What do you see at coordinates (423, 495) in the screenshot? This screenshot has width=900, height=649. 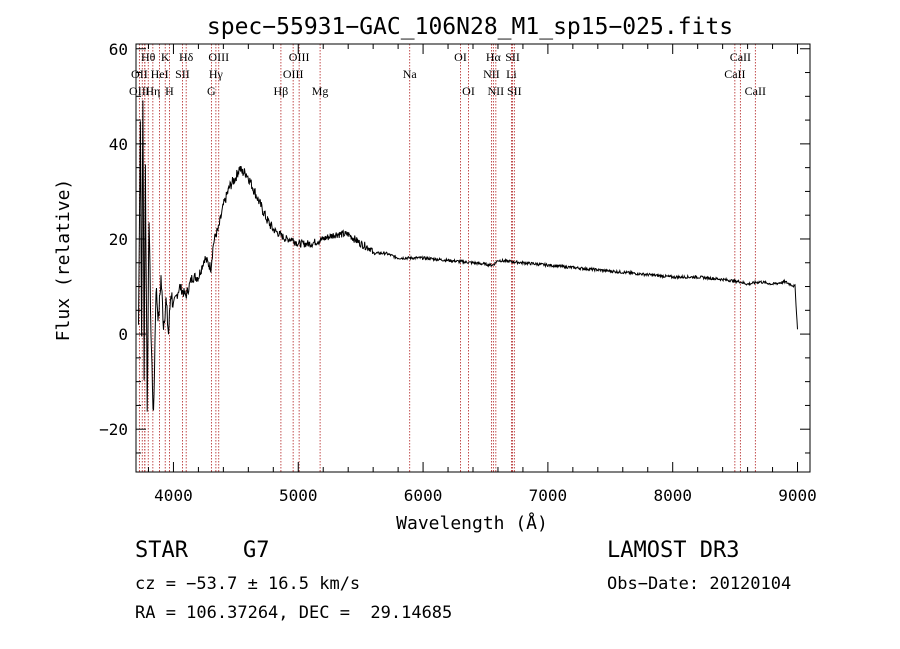 I see `x-tick-label: 6000` at bounding box center [423, 495].